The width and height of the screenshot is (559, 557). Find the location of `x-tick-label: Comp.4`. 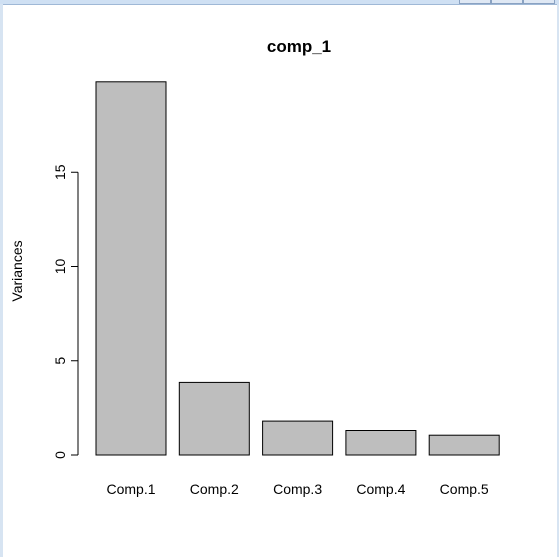

x-tick-label: Comp.4 is located at coordinates (380, 489).